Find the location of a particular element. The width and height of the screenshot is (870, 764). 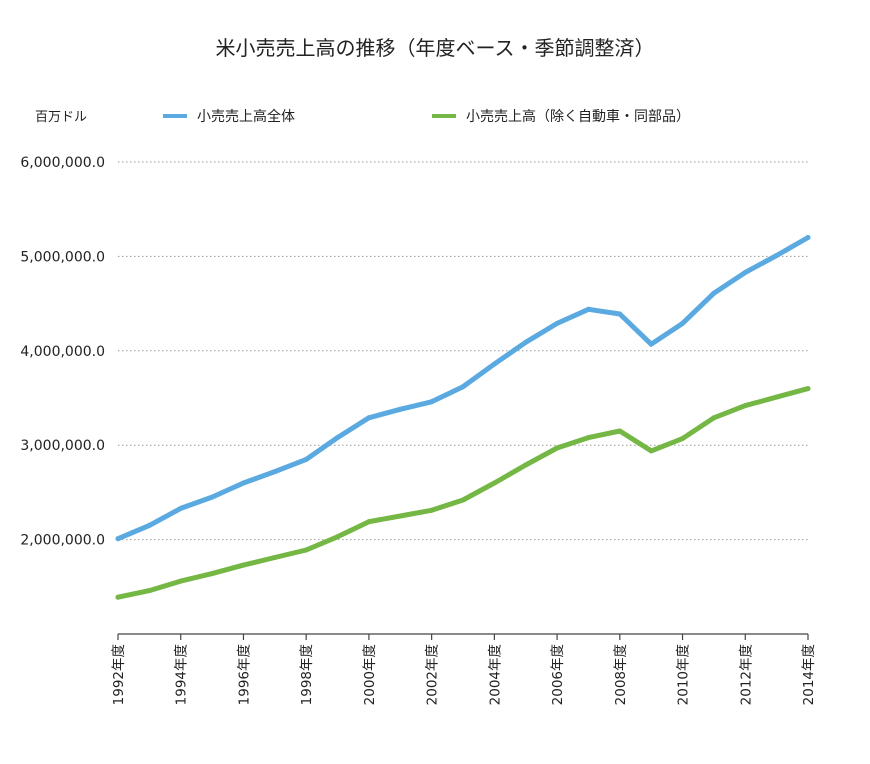

point-ex-auto-2004 is located at coordinates (494, 483).